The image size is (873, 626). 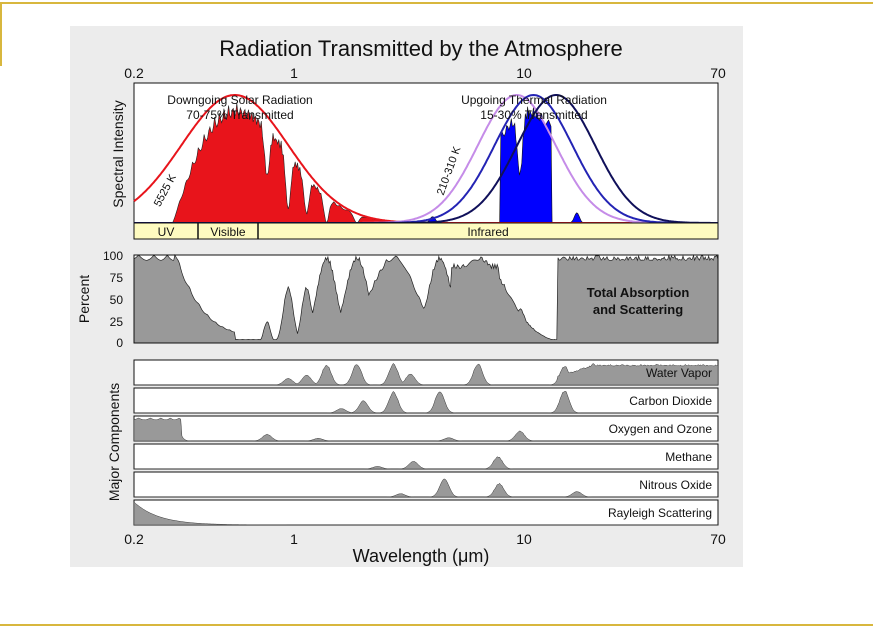 I want to click on component-row-rayleigh-scattering, so click(x=426, y=512).